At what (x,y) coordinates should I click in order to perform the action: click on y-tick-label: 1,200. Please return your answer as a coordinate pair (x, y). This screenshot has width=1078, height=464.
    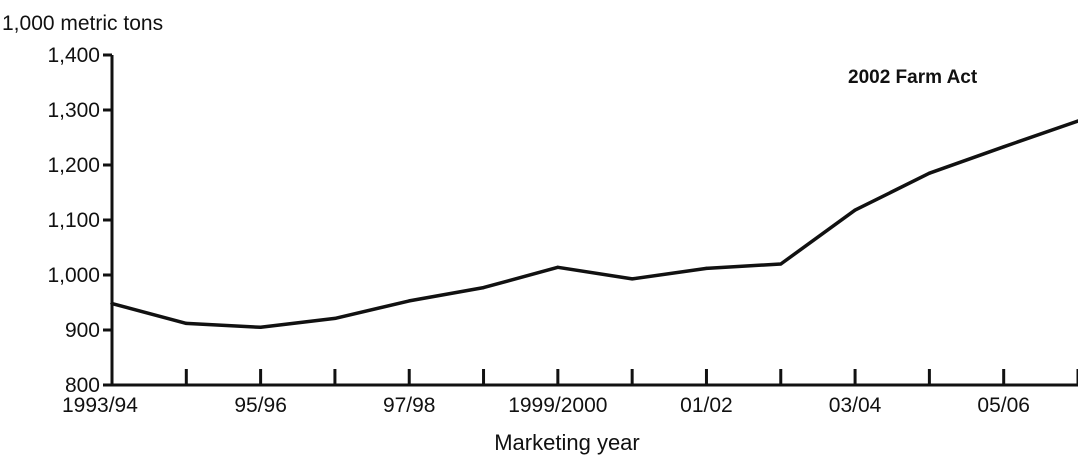
    Looking at the image, I should click on (73, 165).